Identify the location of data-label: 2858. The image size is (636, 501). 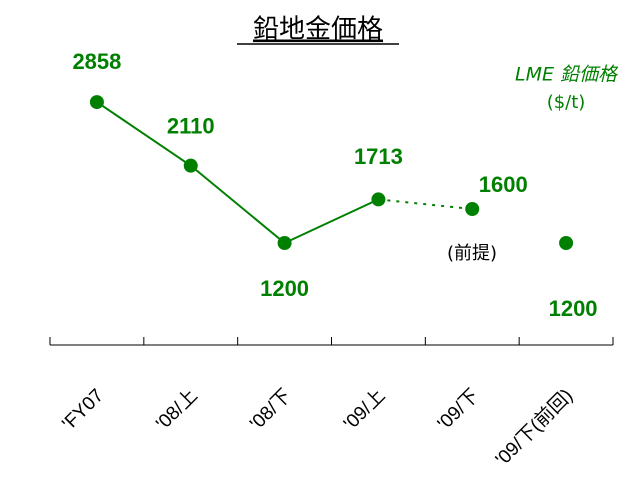
(96, 61).